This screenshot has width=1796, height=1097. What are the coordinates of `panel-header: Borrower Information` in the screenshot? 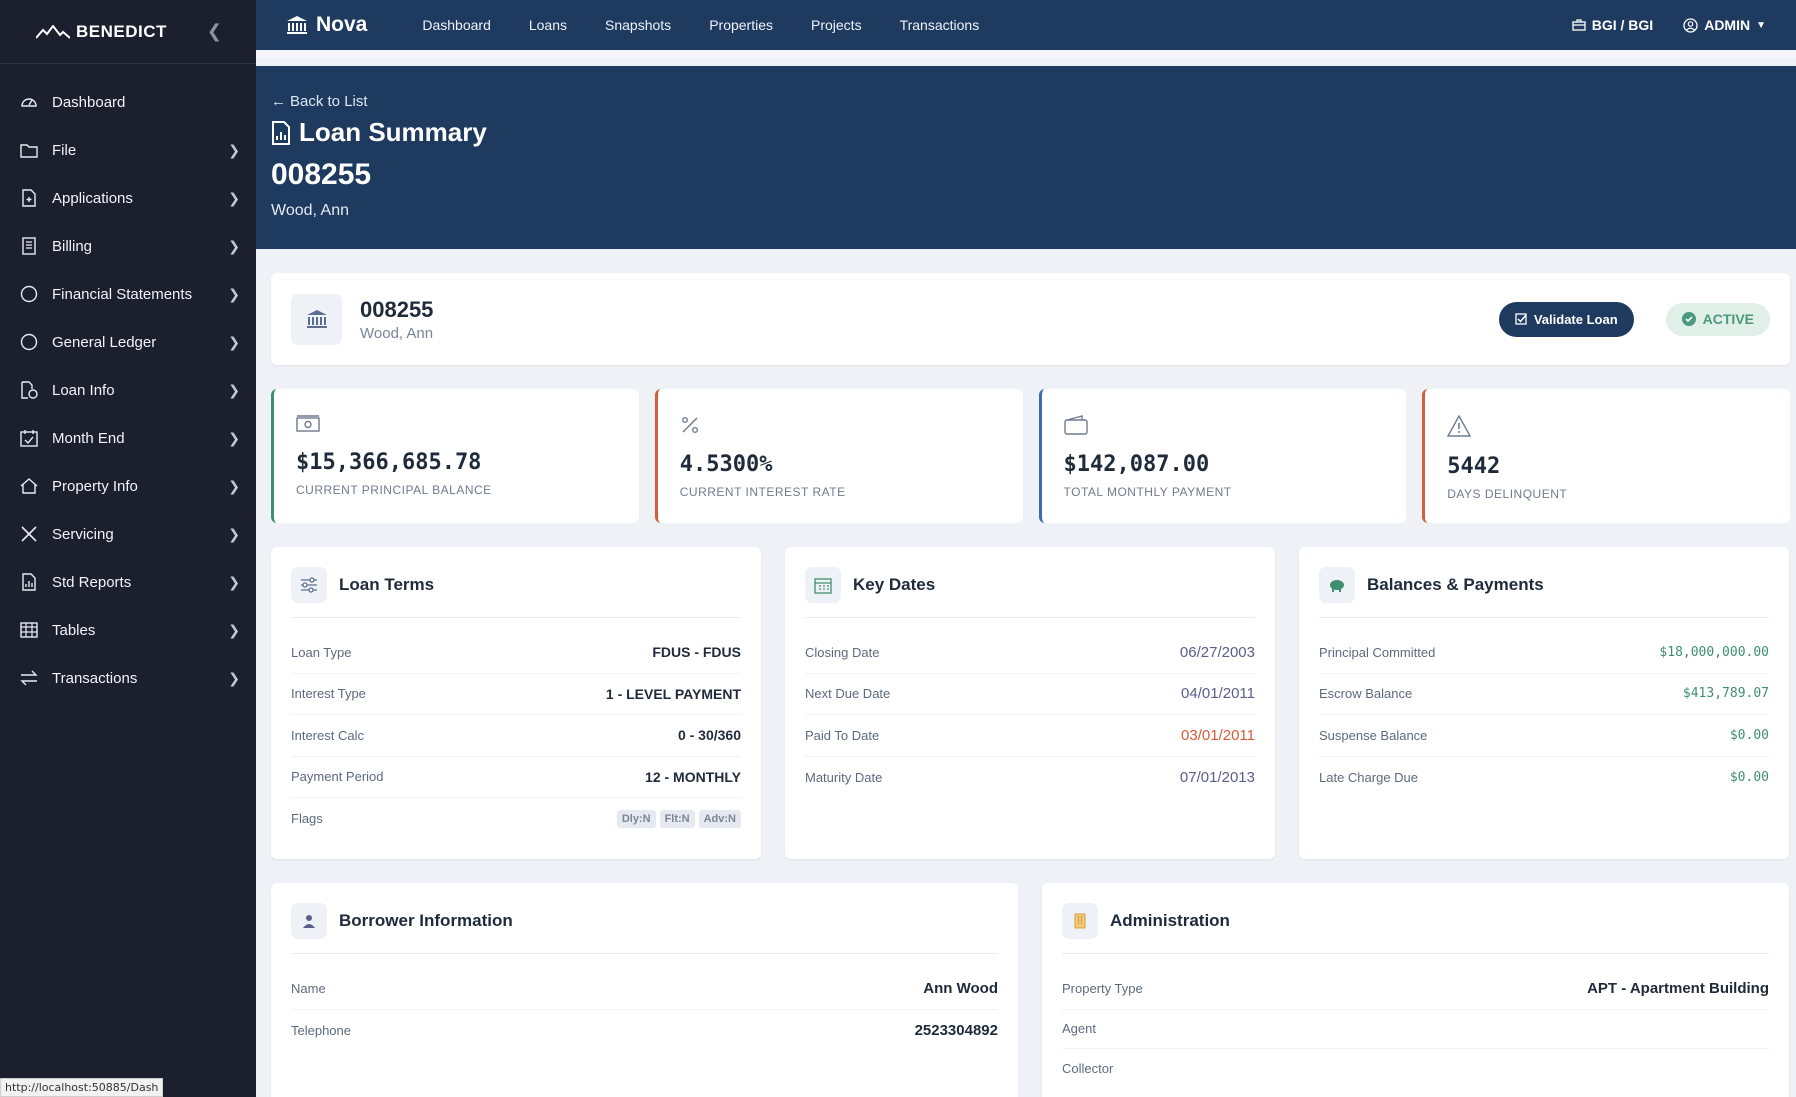 It's located at (644, 928).